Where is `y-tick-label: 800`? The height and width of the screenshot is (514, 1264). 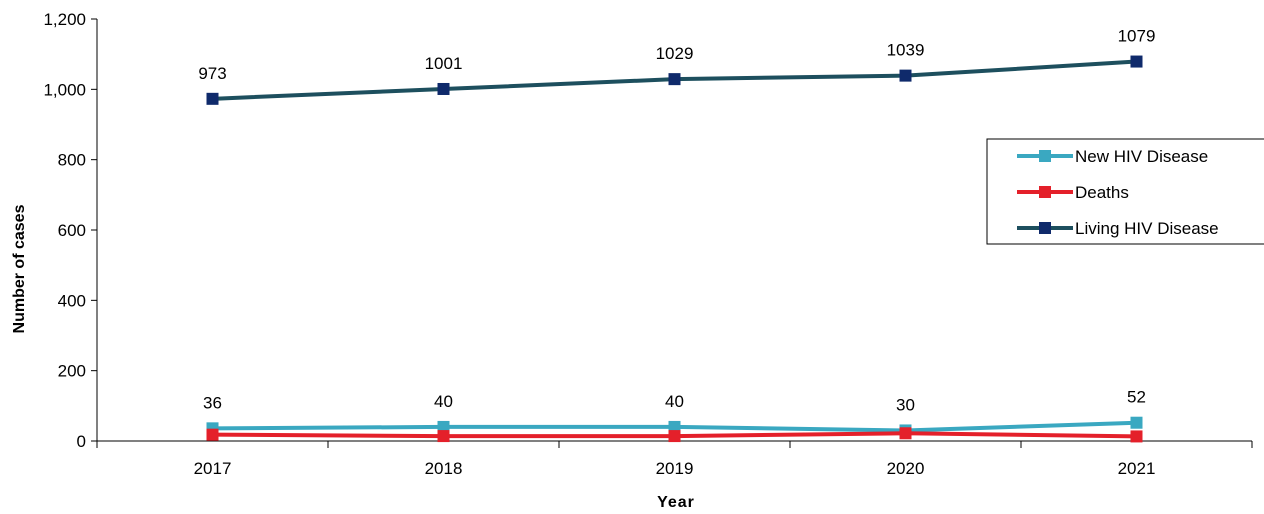
y-tick-label: 800 is located at coordinates (72, 160).